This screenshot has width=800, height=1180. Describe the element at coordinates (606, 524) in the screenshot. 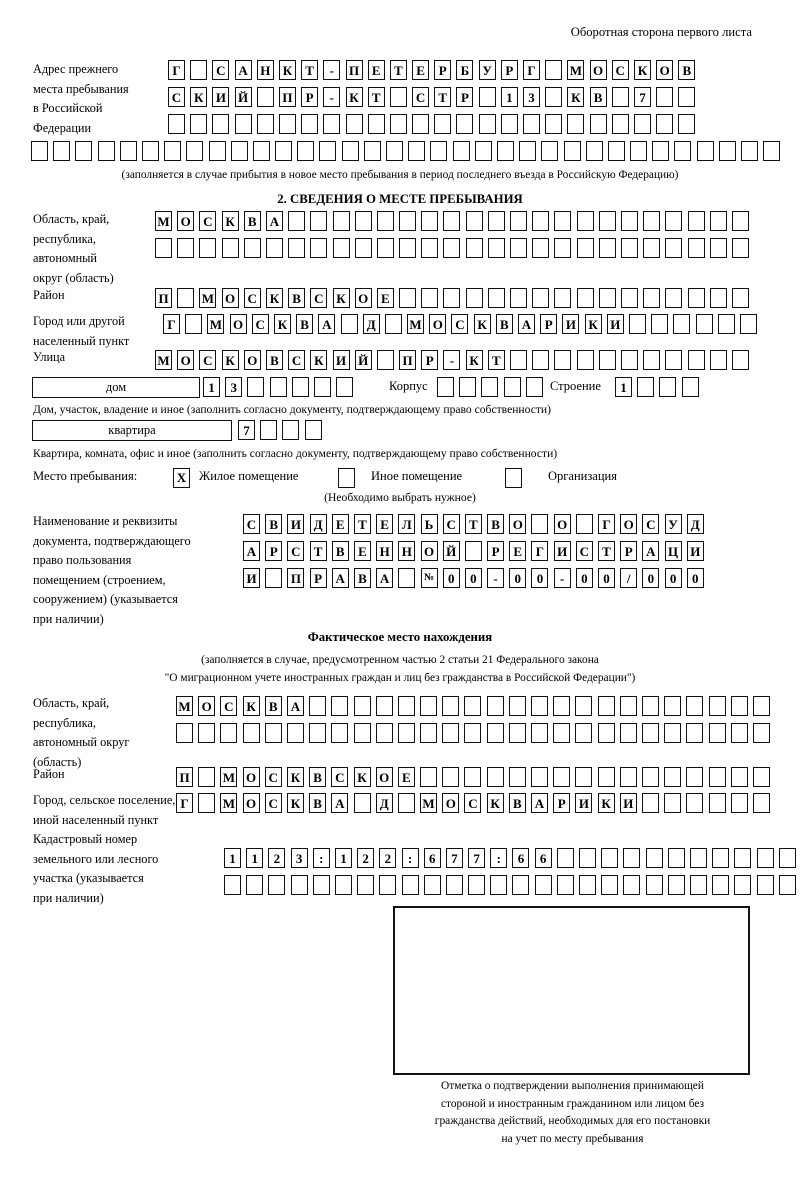

I see `char-cell: Г` at that location.